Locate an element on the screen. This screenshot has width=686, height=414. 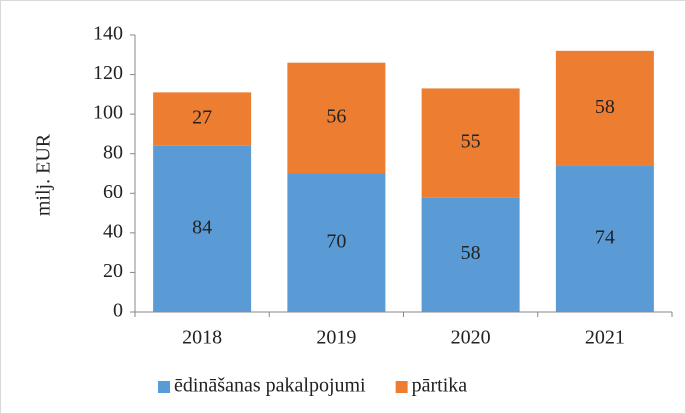
data-label: 55 is located at coordinates (471, 141).